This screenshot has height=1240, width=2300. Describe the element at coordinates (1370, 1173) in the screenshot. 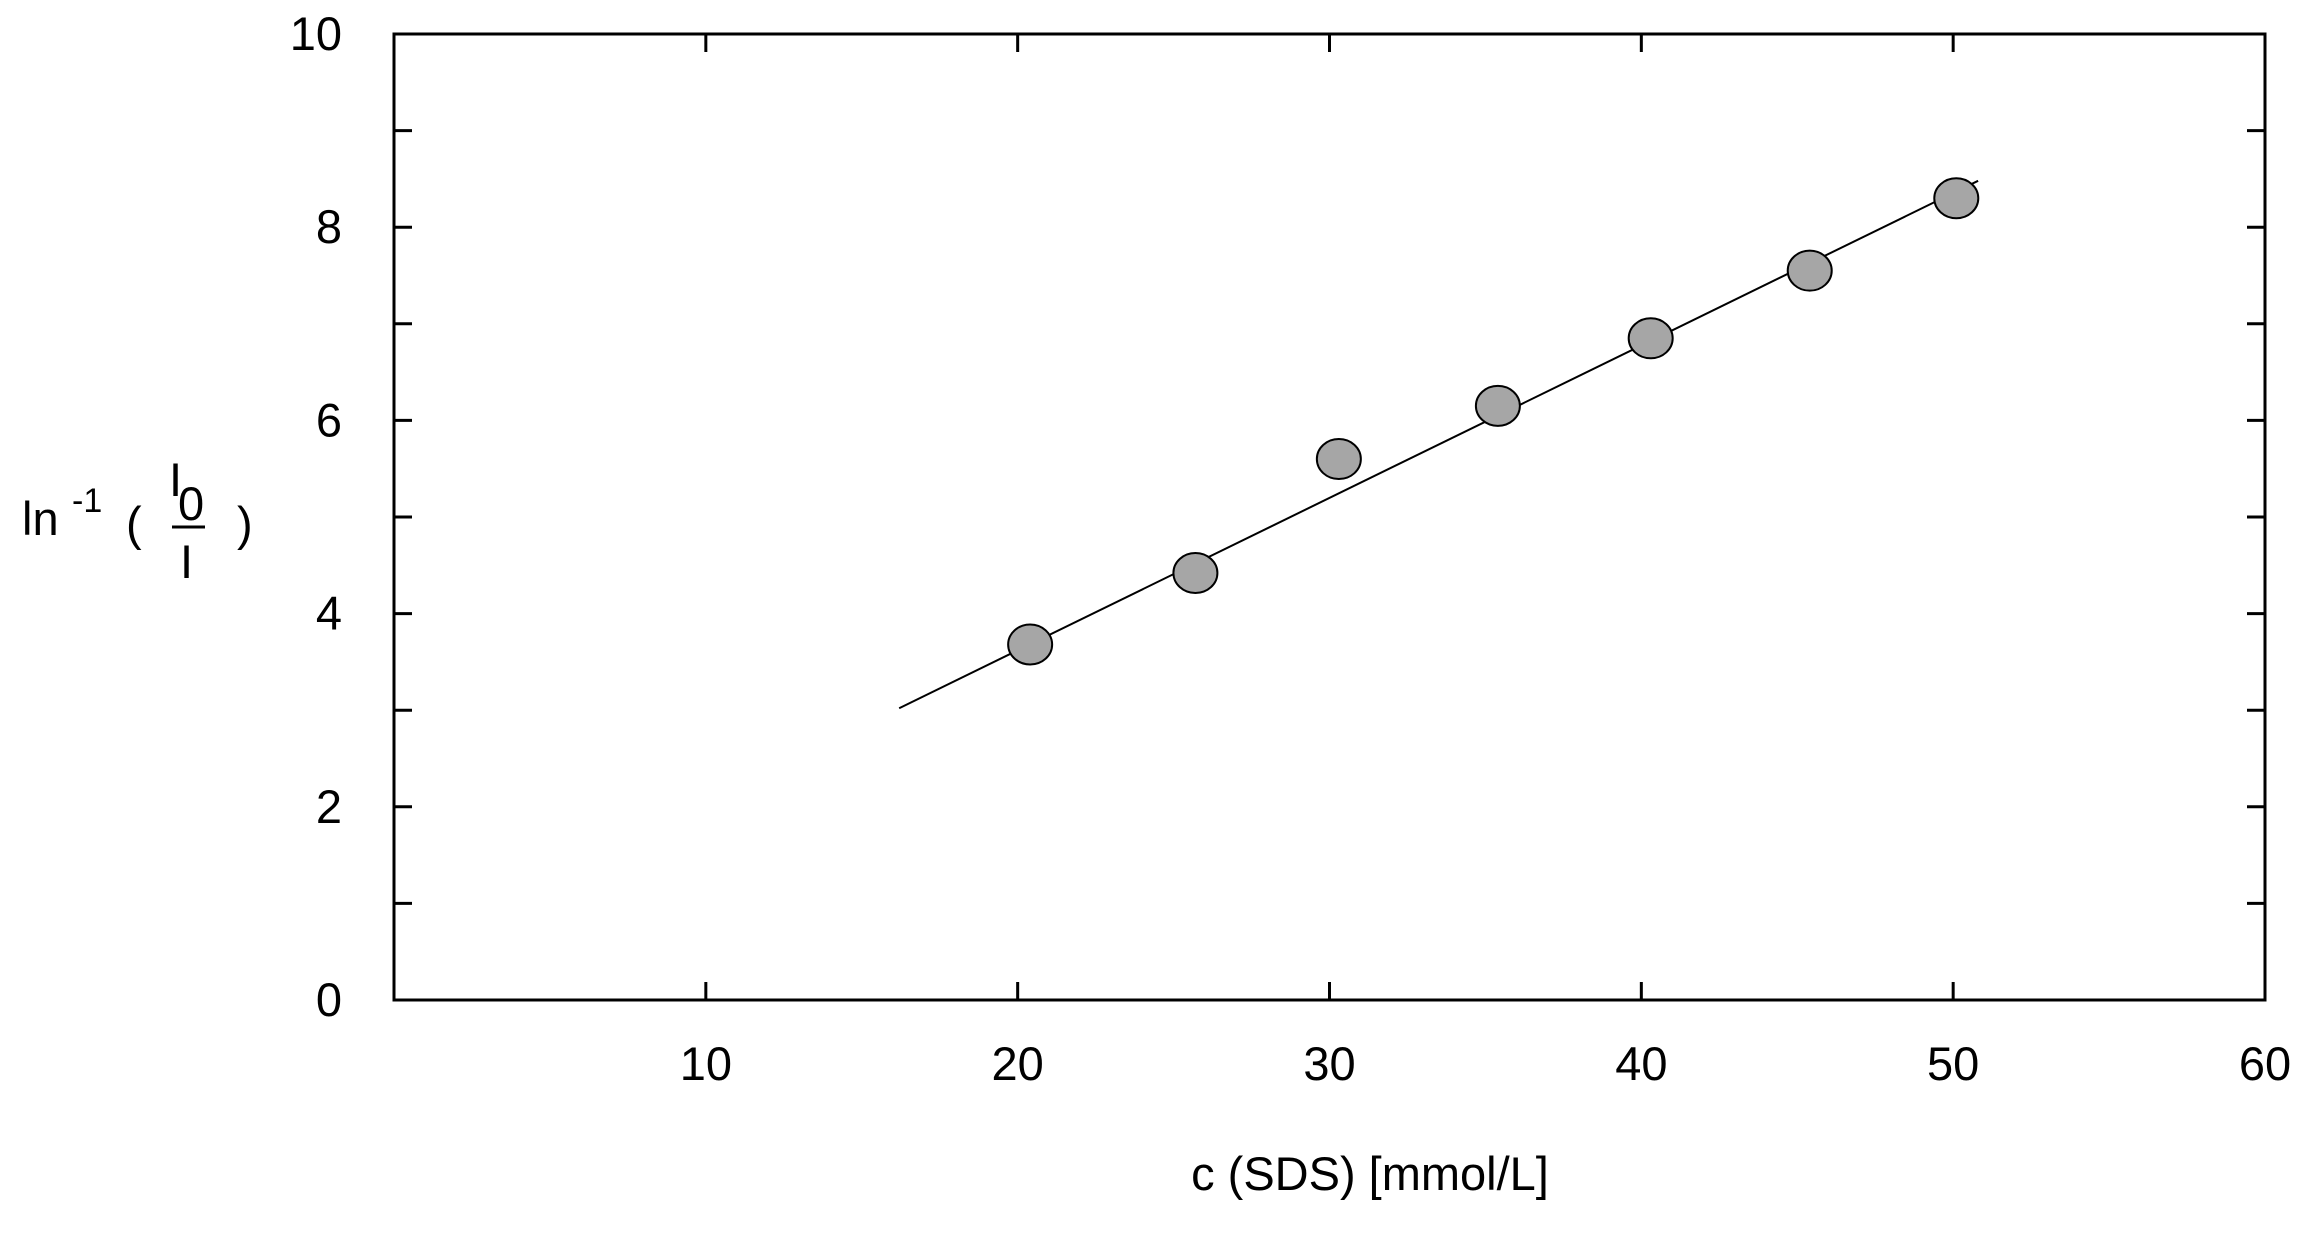

I see `x-axis-title: c (SDS) [mmol/L]` at that location.